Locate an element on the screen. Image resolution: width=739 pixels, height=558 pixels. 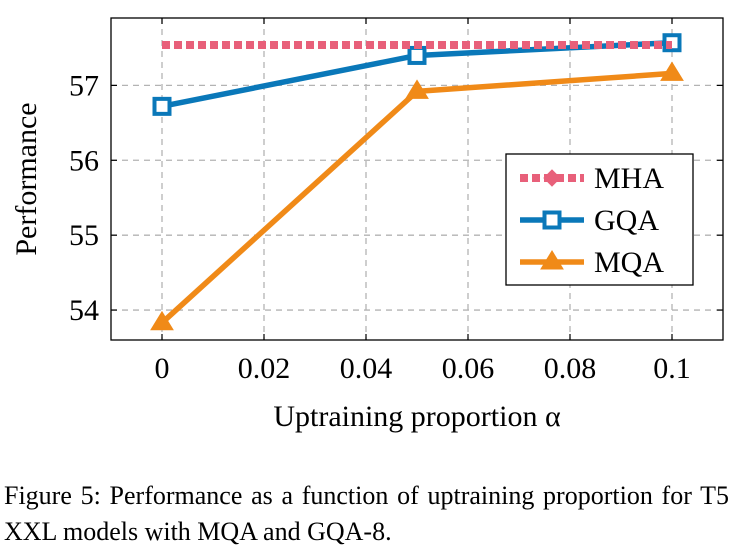
legend-item-gqa: GQA is located at coordinates (589, 220).